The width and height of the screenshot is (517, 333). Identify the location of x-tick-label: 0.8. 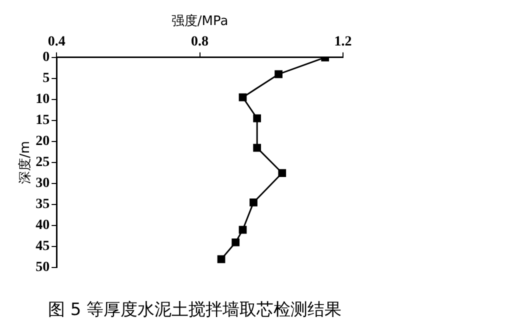
(200, 42).